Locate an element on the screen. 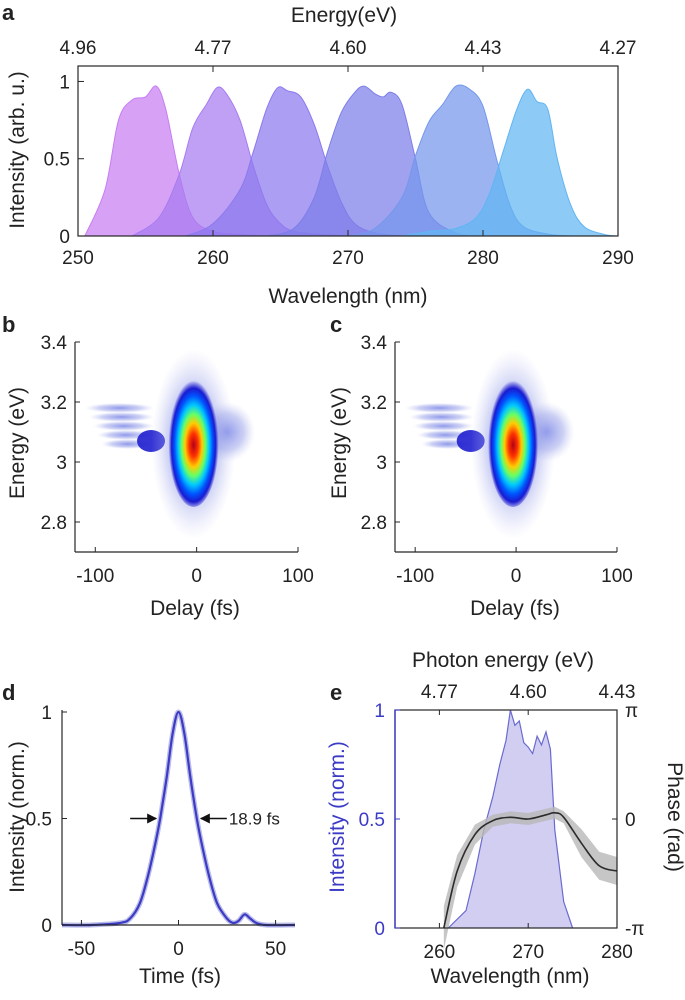 This screenshot has height=1000, width=685. panel-e-top-tick-label: 4.60 is located at coordinates (528, 692).